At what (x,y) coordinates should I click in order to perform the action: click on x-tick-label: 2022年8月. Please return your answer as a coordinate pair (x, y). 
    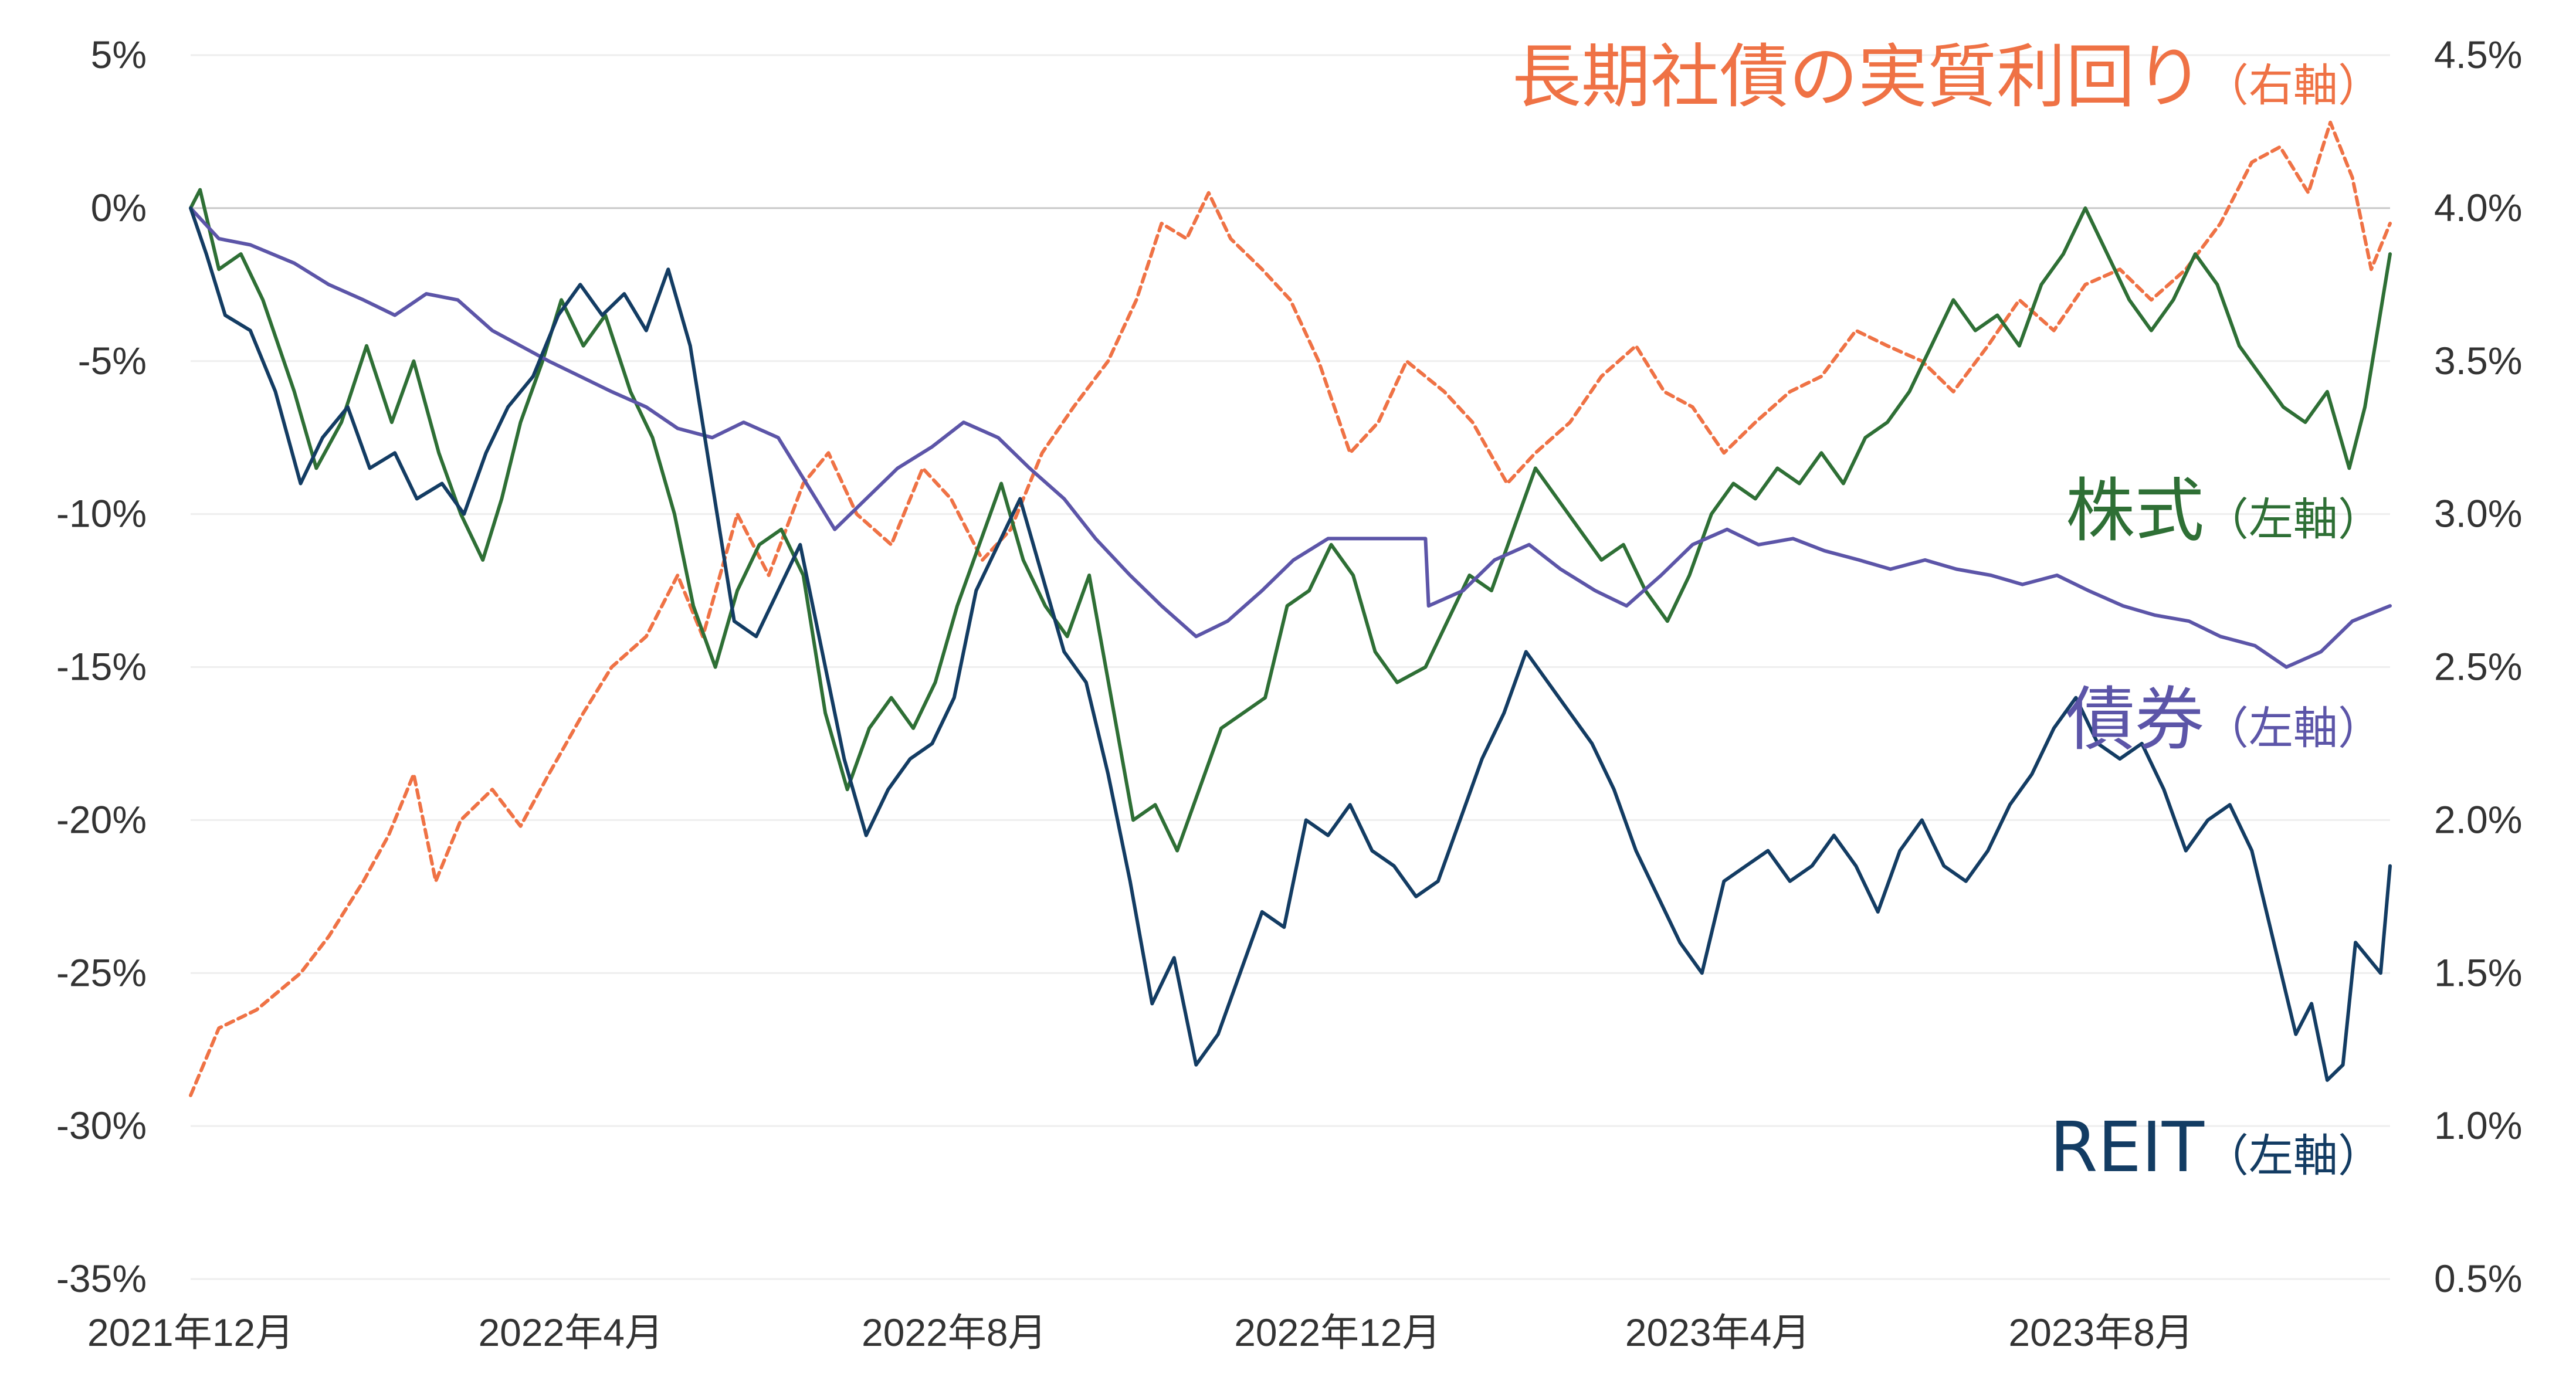
    Looking at the image, I should click on (954, 1332).